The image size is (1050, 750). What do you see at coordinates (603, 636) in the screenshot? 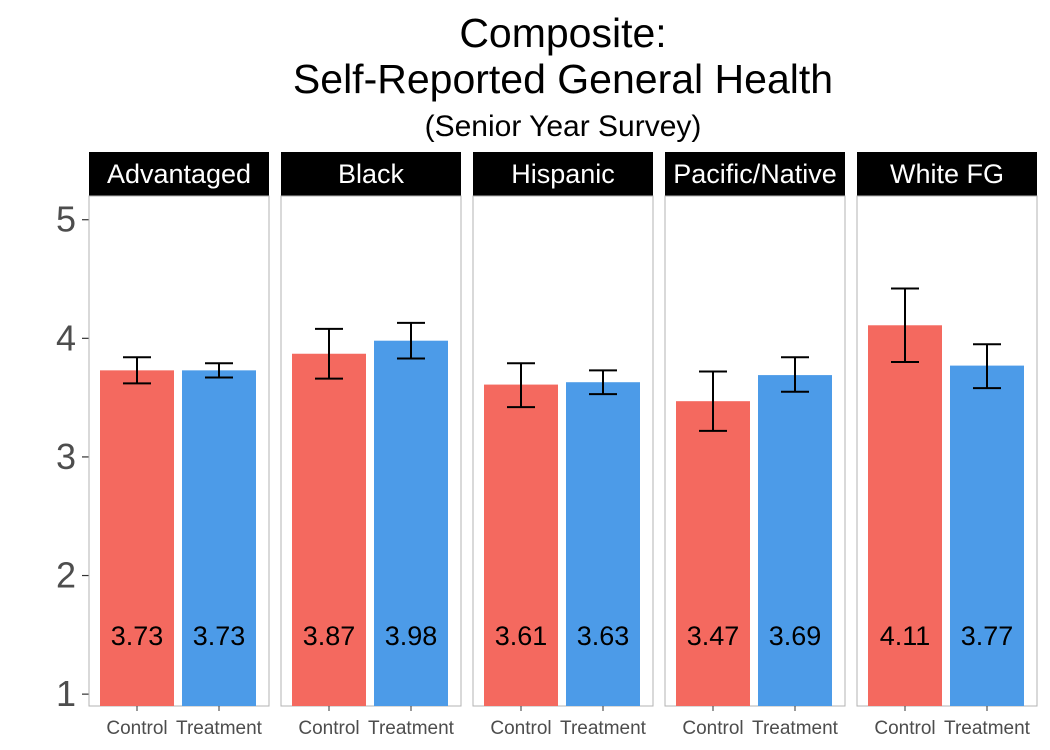
I see `data-label: 3.63` at bounding box center [603, 636].